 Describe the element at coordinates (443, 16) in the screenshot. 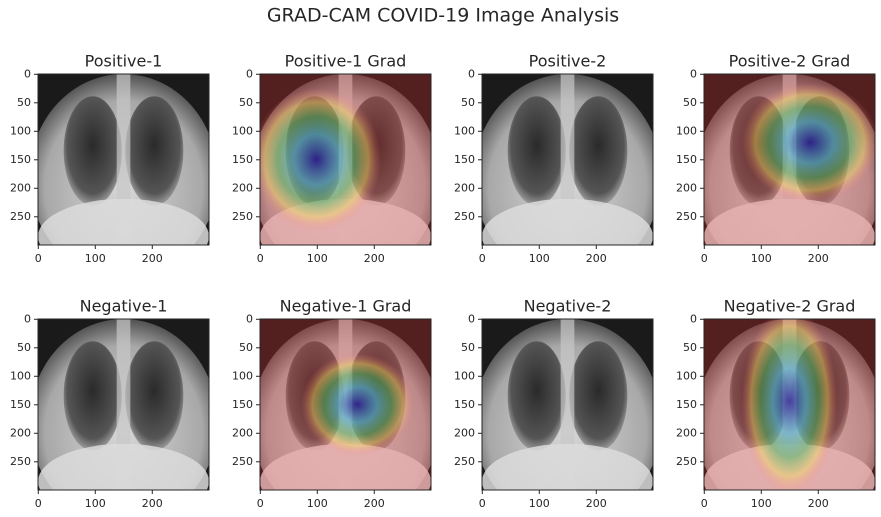

I see `figure-title: GRAD-CAM COVID-19 Image Analysis` at that location.